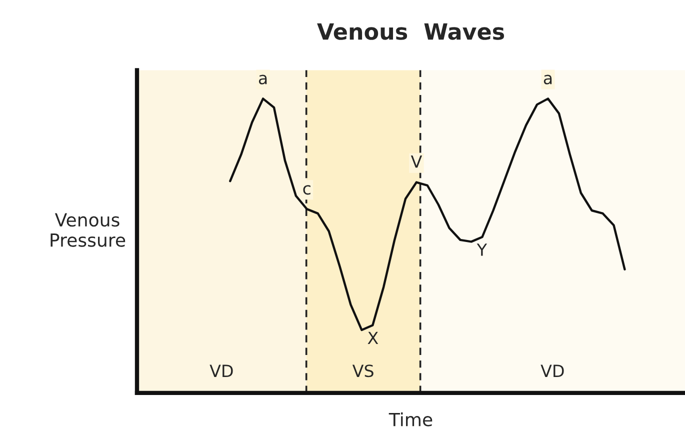 Image resolution: width=685 pixels, height=444 pixels. What do you see at coordinates (416, 162) in the screenshot?
I see `annotation: V` at bounding box center [416, 162].